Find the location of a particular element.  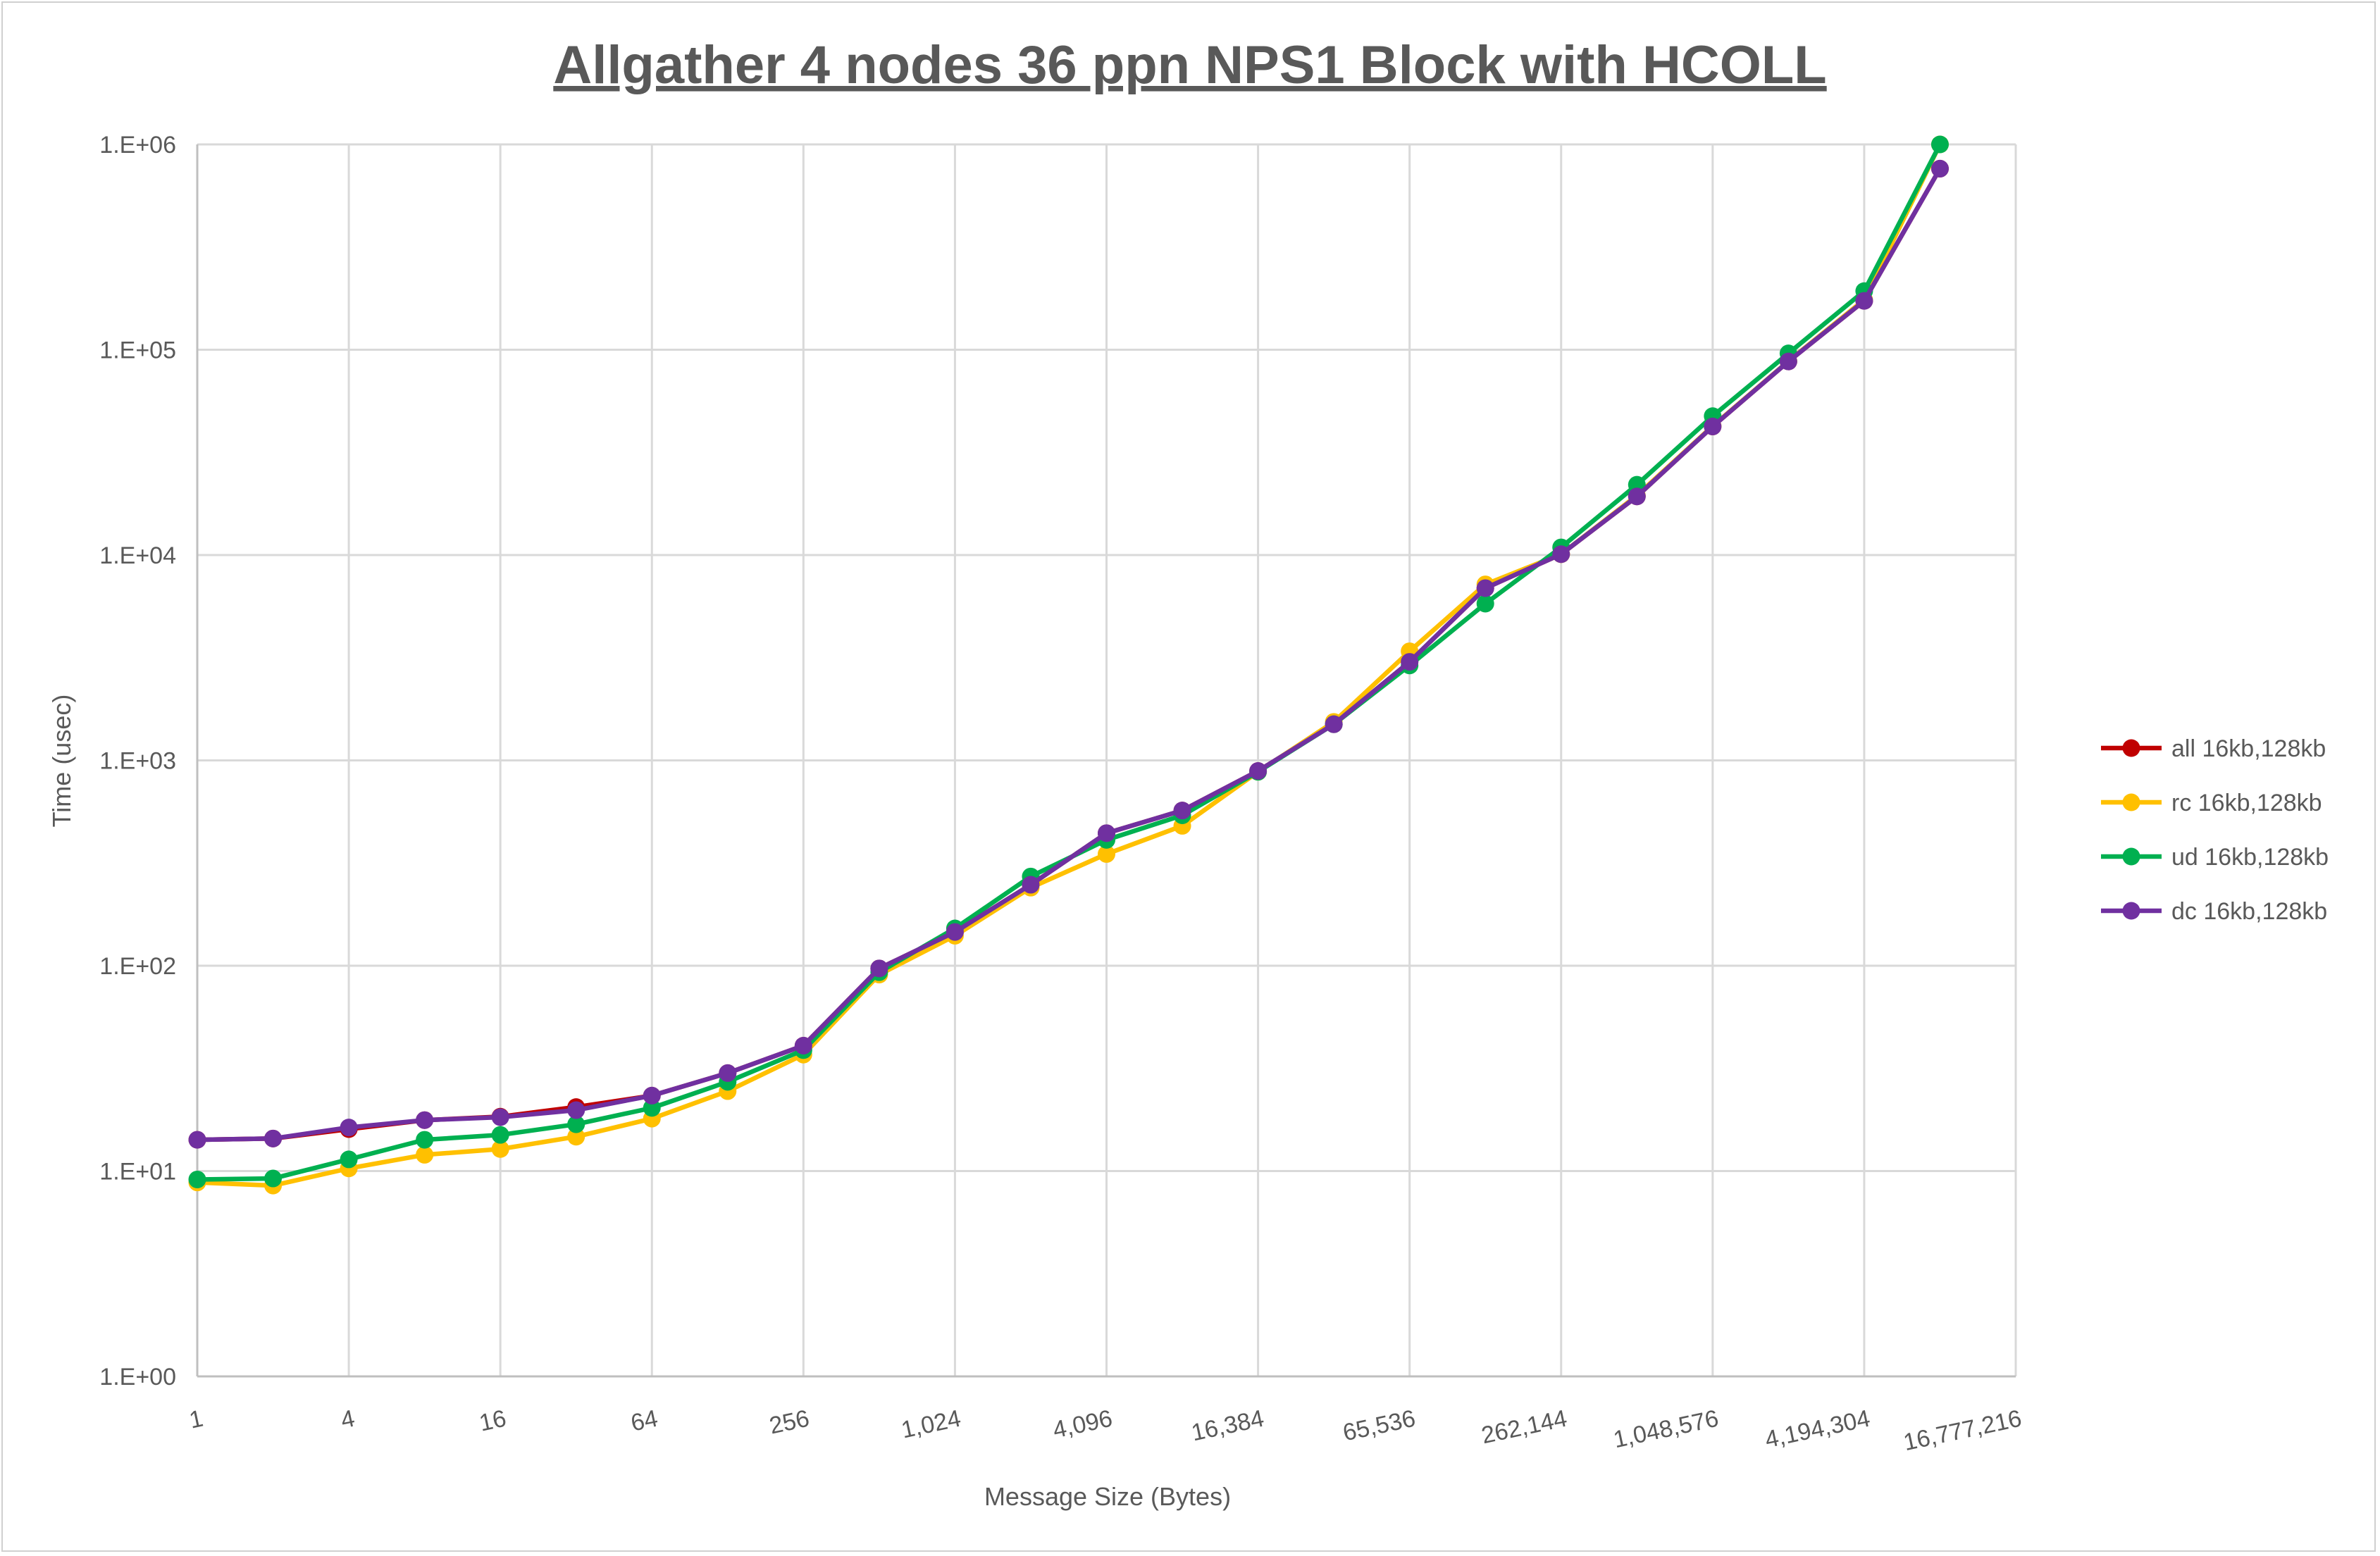

legend-item: dc 16kb,128kb is located at coordinates (2214, 911).